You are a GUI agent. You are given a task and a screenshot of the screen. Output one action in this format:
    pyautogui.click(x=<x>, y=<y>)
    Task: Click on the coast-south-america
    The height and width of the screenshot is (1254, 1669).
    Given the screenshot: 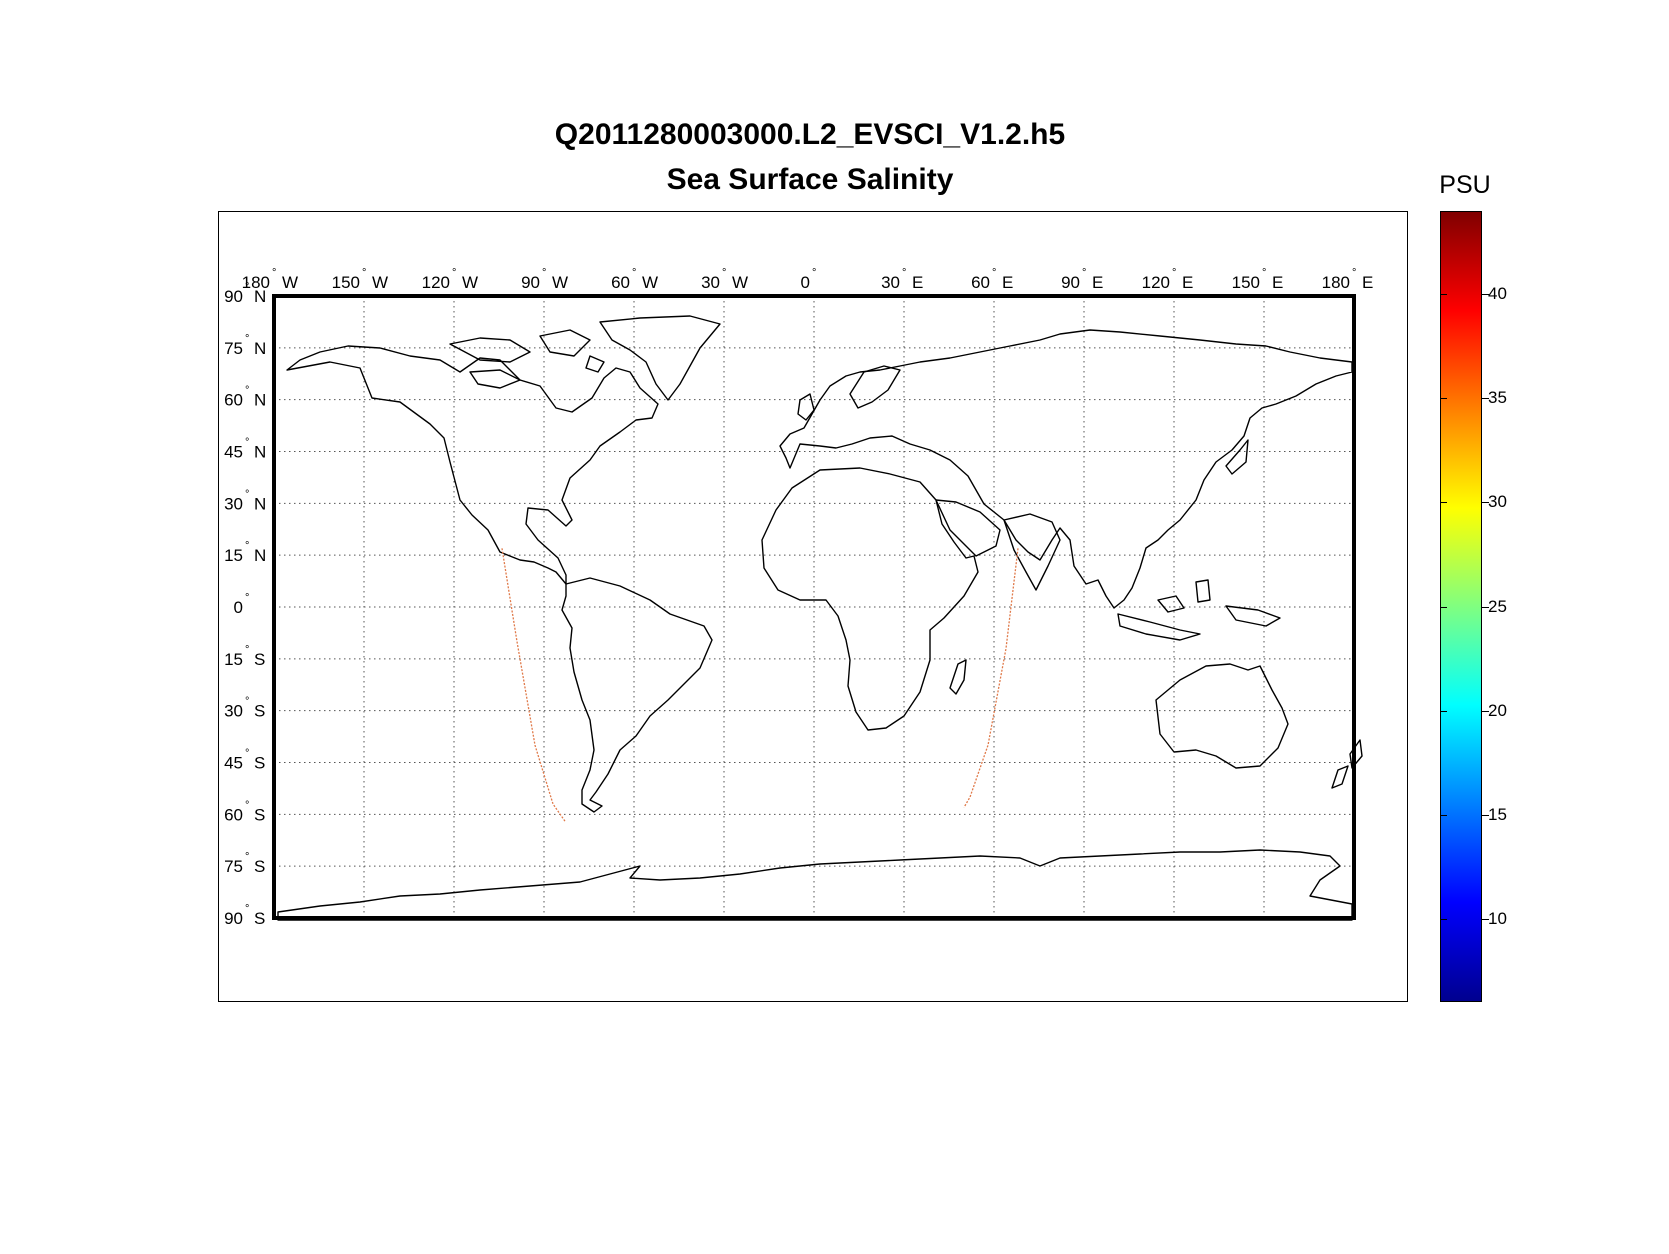 What is the action you would take?
    pyautogui.click(x=637, y=695)
    